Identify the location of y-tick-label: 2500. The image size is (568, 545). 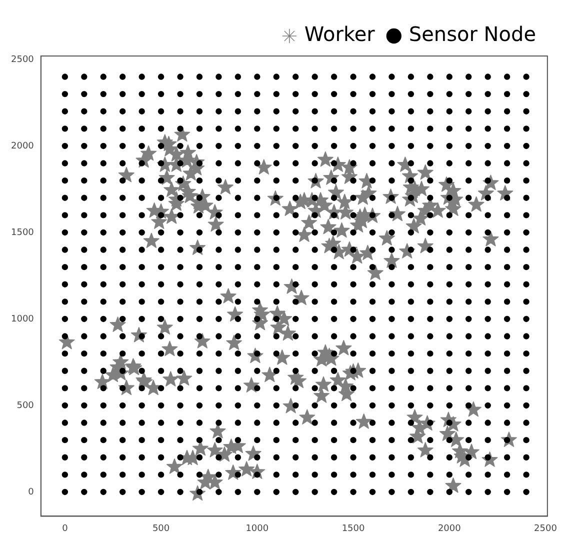
(22, 59).